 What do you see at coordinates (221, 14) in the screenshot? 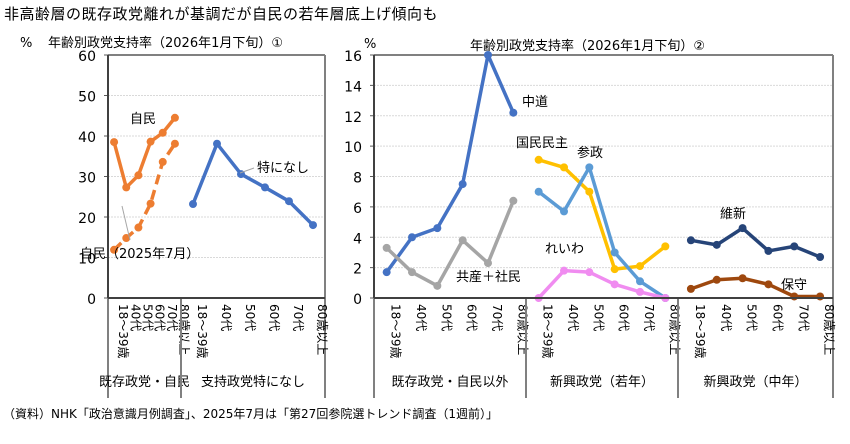
I see `main-title: 非高齢層の既存政党離れが基調だが自民の若年層底上げ傾向も` at bounding box center [221, 14].